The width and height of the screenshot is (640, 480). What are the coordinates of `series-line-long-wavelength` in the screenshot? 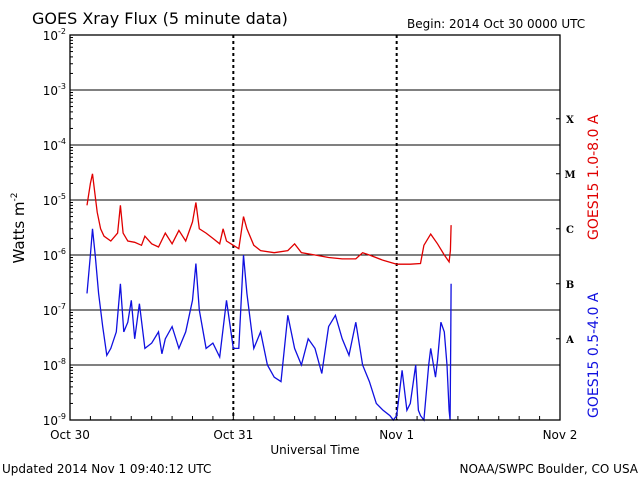 It's located at (269, 219).